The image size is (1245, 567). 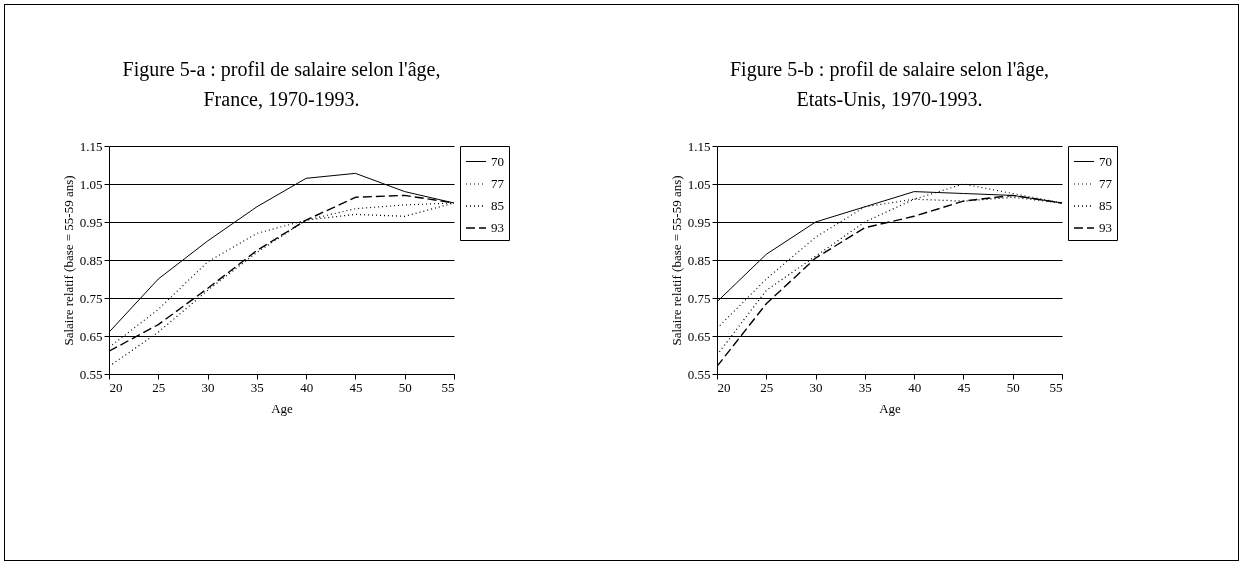 What do you see at coordinates (281, 99) in the screenshot?
I see `text: France, 1970-1993.` at bounding box center [281, 99].